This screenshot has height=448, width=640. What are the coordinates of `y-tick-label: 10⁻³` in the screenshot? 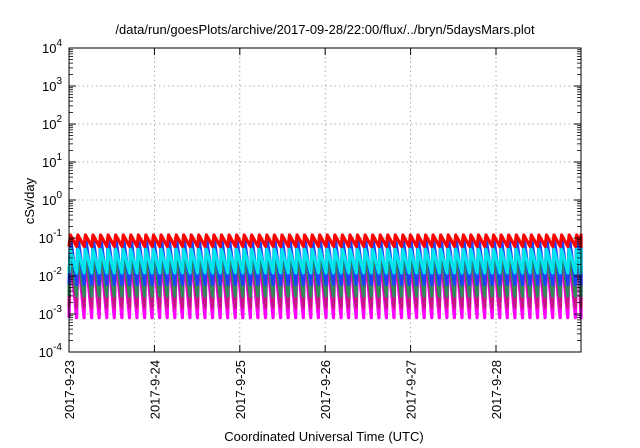 It's located at (51, 313).